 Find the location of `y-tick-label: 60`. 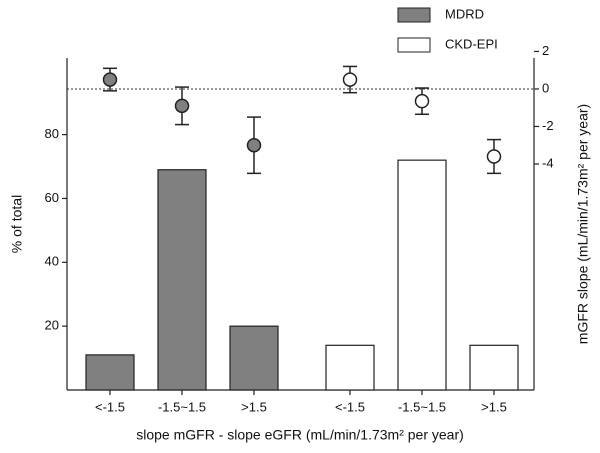

y-tick-label: 60 is located at coordinates (52, 197).